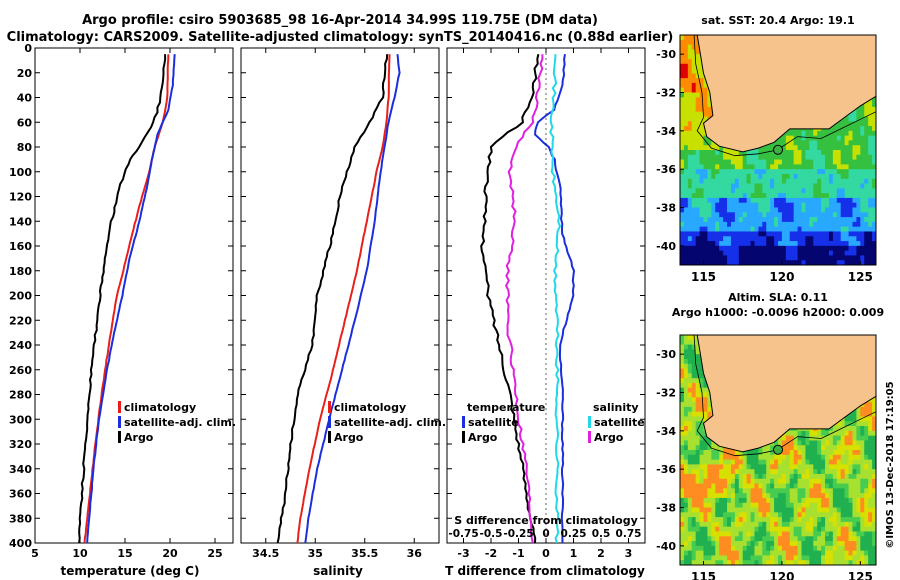  Describe the element at coordinates (616, 407) in the screenshot. I see `legend-title-salinity: salinity` at that location.